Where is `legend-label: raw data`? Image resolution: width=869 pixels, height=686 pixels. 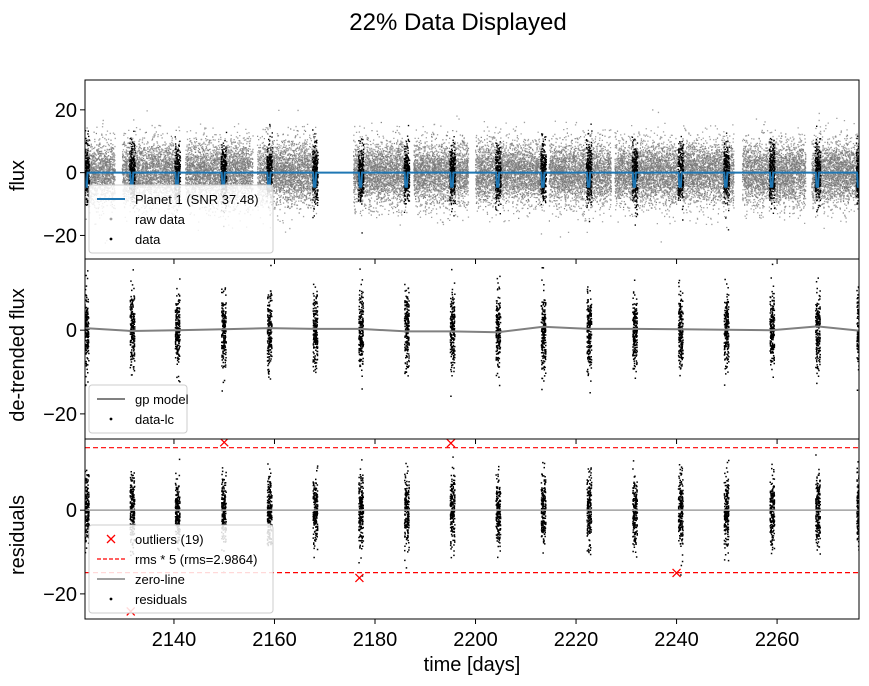 legend-label: raw data is located at coordinates (160, 219).